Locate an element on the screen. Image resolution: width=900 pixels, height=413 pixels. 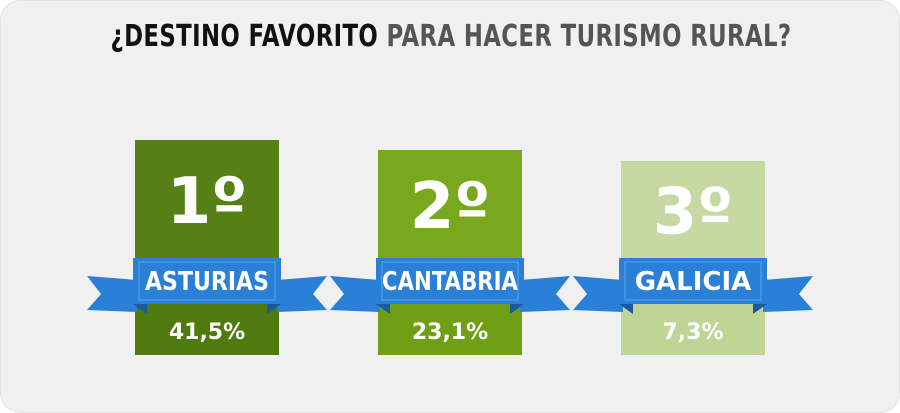
podium-card-asturias: 1º ASTURIAS 41,5% is located at coordinates (207, 247).